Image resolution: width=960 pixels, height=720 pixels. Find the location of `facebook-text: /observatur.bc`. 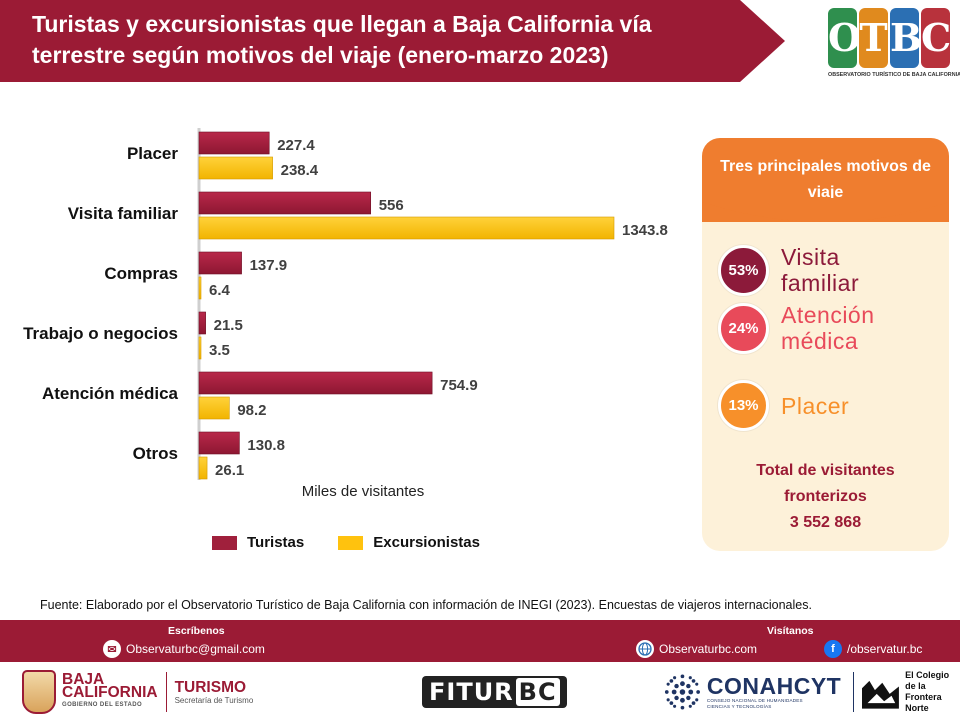

facebook-text: /observatur.bc is located at coordinates (885, 649).